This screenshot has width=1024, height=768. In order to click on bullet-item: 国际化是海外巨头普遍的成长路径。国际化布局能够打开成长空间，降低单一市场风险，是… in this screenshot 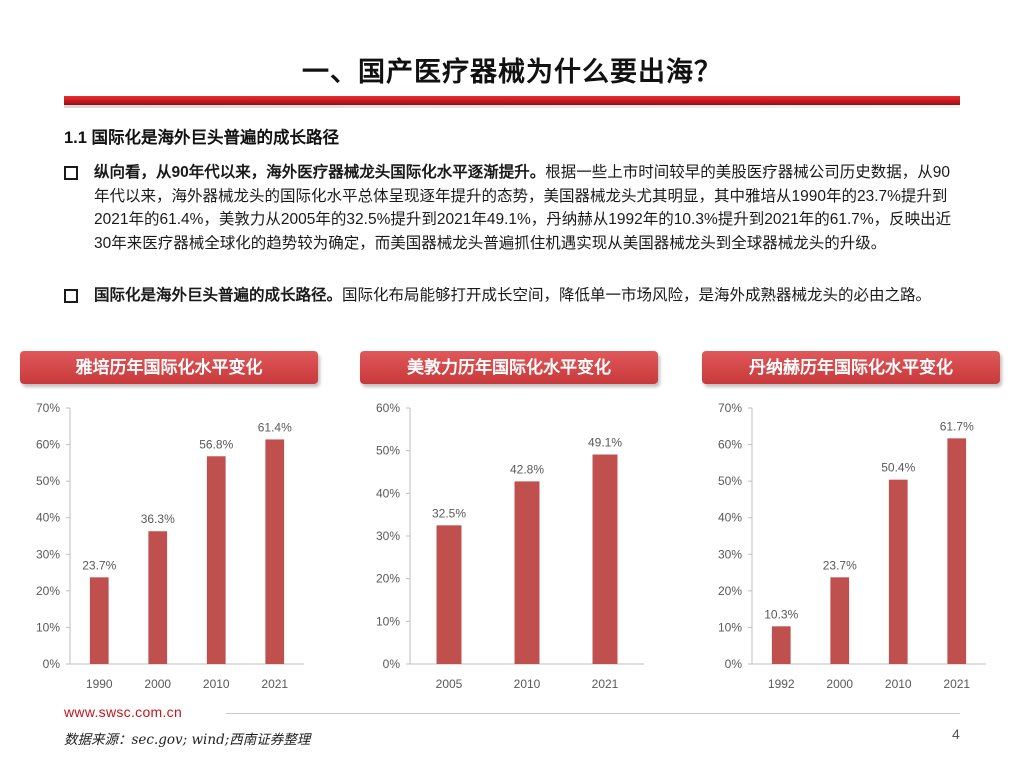, I will do `click(514, 296)`.